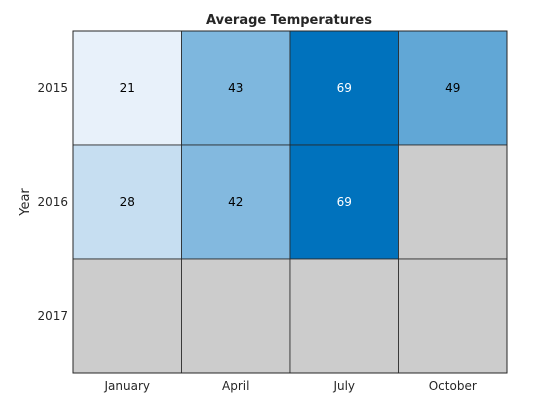 Image resolution: width=560 pixels, height=420 pixels. I want to click on x-tick-label: January, so click(127, 386).